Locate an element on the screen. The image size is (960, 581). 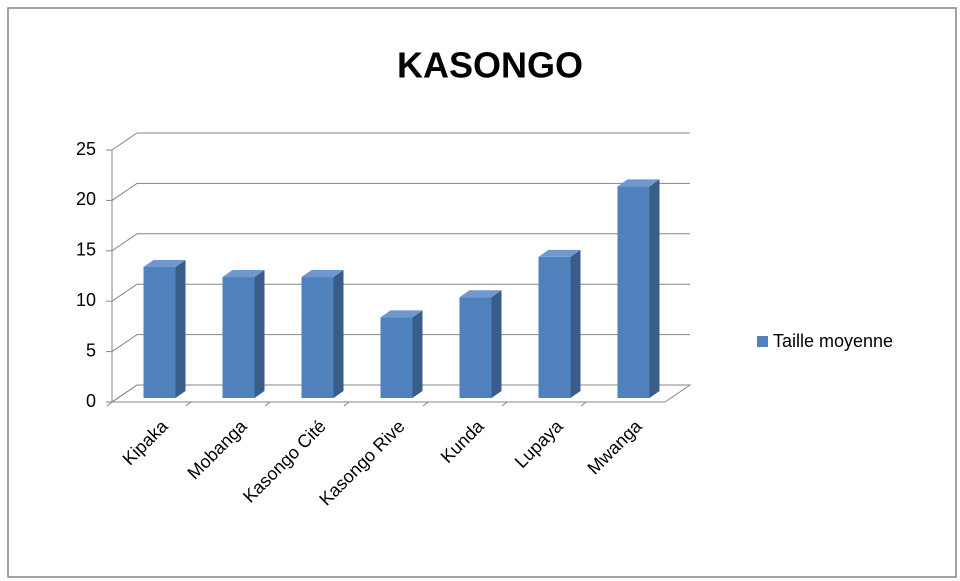
y-tick-label: 10 is located at coordinates (86, 300).